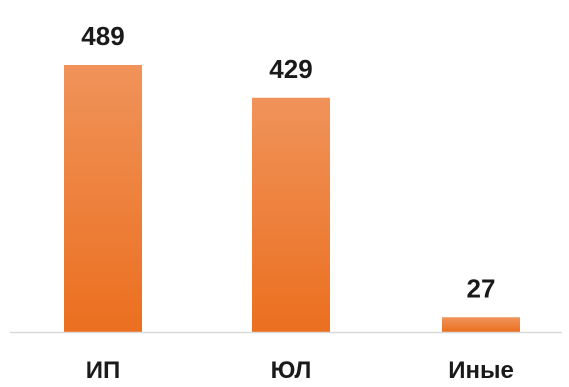 The width and height of the screenshot is (569, 387). Describe the element at coordinates (481, 288) in the screenshot. I see `data-label-3: 27` at that location.